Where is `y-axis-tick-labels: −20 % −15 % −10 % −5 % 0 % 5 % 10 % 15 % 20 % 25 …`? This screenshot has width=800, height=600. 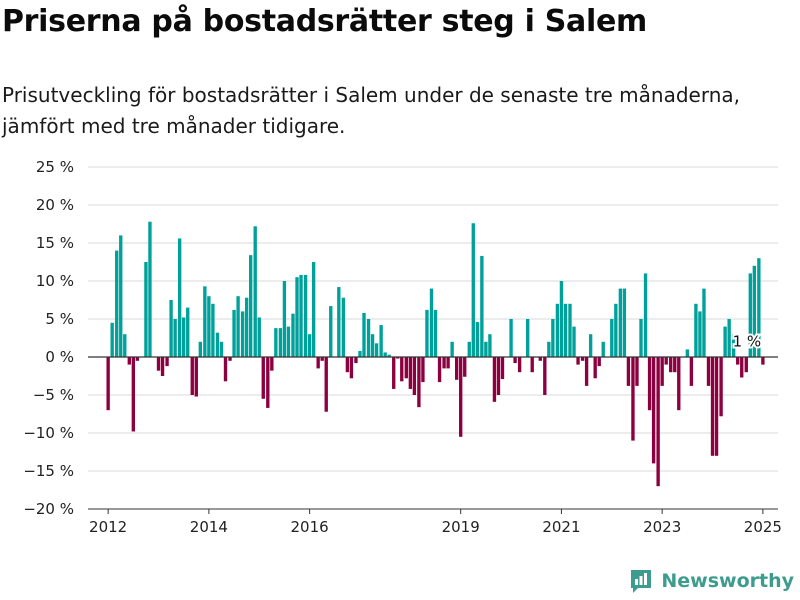 y-axis-tick-labels: −20 % −15 % −10 % −5 % 0 % 5 % 10 % 15 % 20 % 25 … is located at coordinates (48, 338).